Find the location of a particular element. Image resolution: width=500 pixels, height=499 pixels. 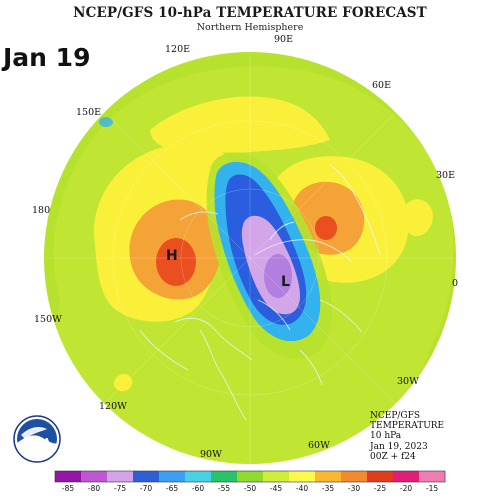

lon-label-0: 0 is located at coordinates (455, 283).